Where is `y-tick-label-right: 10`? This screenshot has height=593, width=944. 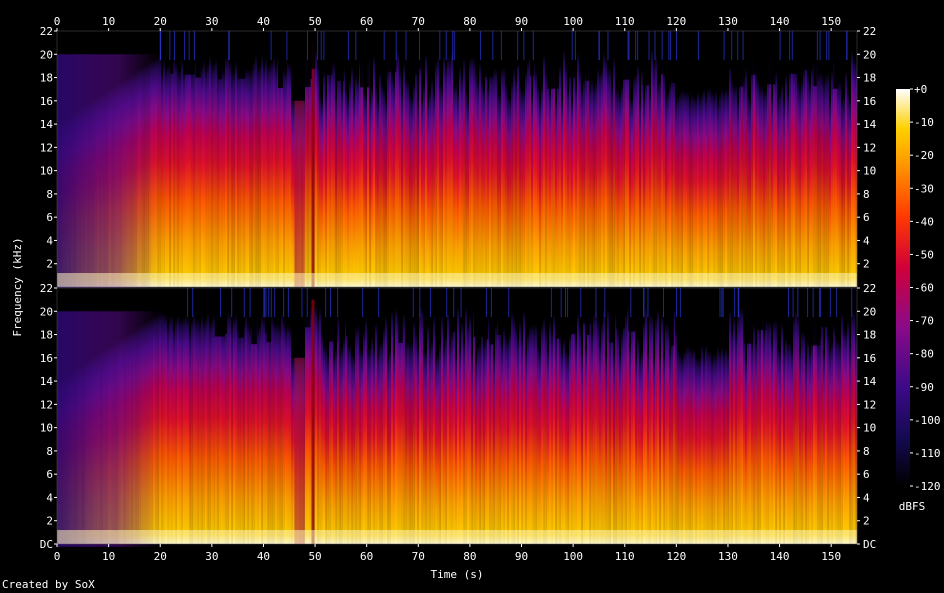 y-tick-label-right: 10 is located at coordinates (869, 428).